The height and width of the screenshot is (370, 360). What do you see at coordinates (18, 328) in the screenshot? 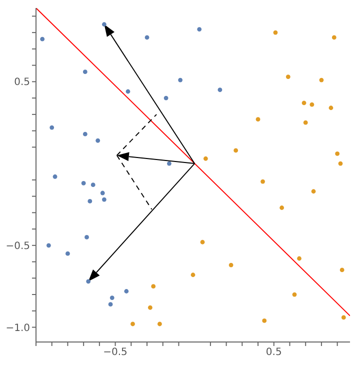
I see `y-tick-label: −1.0` at bounding box center [18, 328].